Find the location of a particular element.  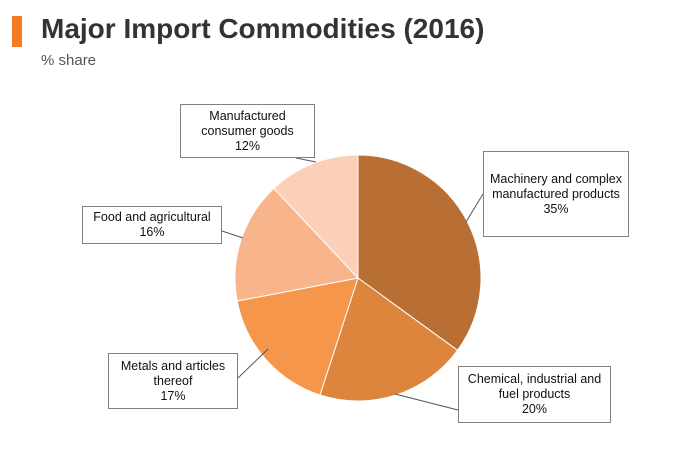

pie-slice-food is located at coordinates (296, 244).